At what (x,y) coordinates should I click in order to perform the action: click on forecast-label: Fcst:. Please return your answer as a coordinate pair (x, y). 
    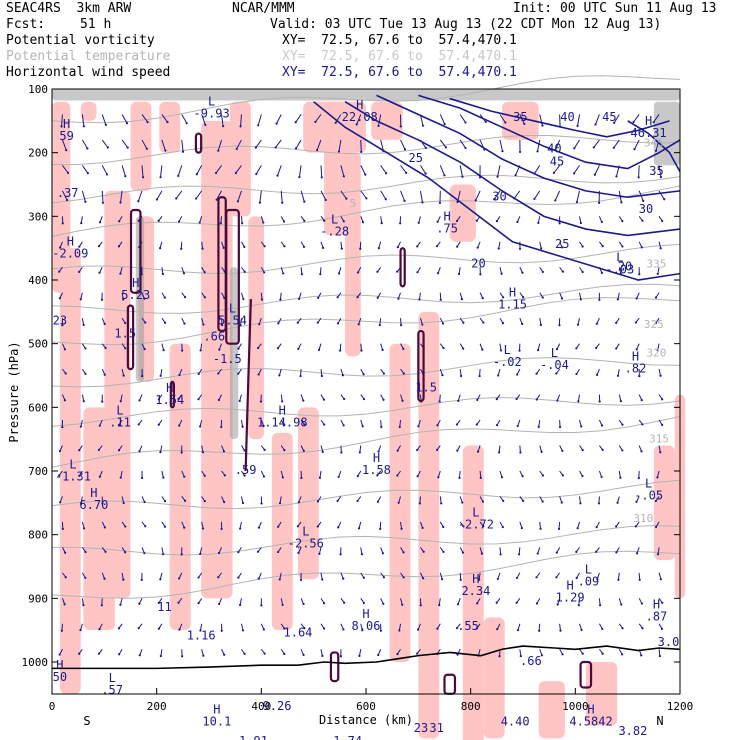
    Looking at the image, I should click on (26, 24).